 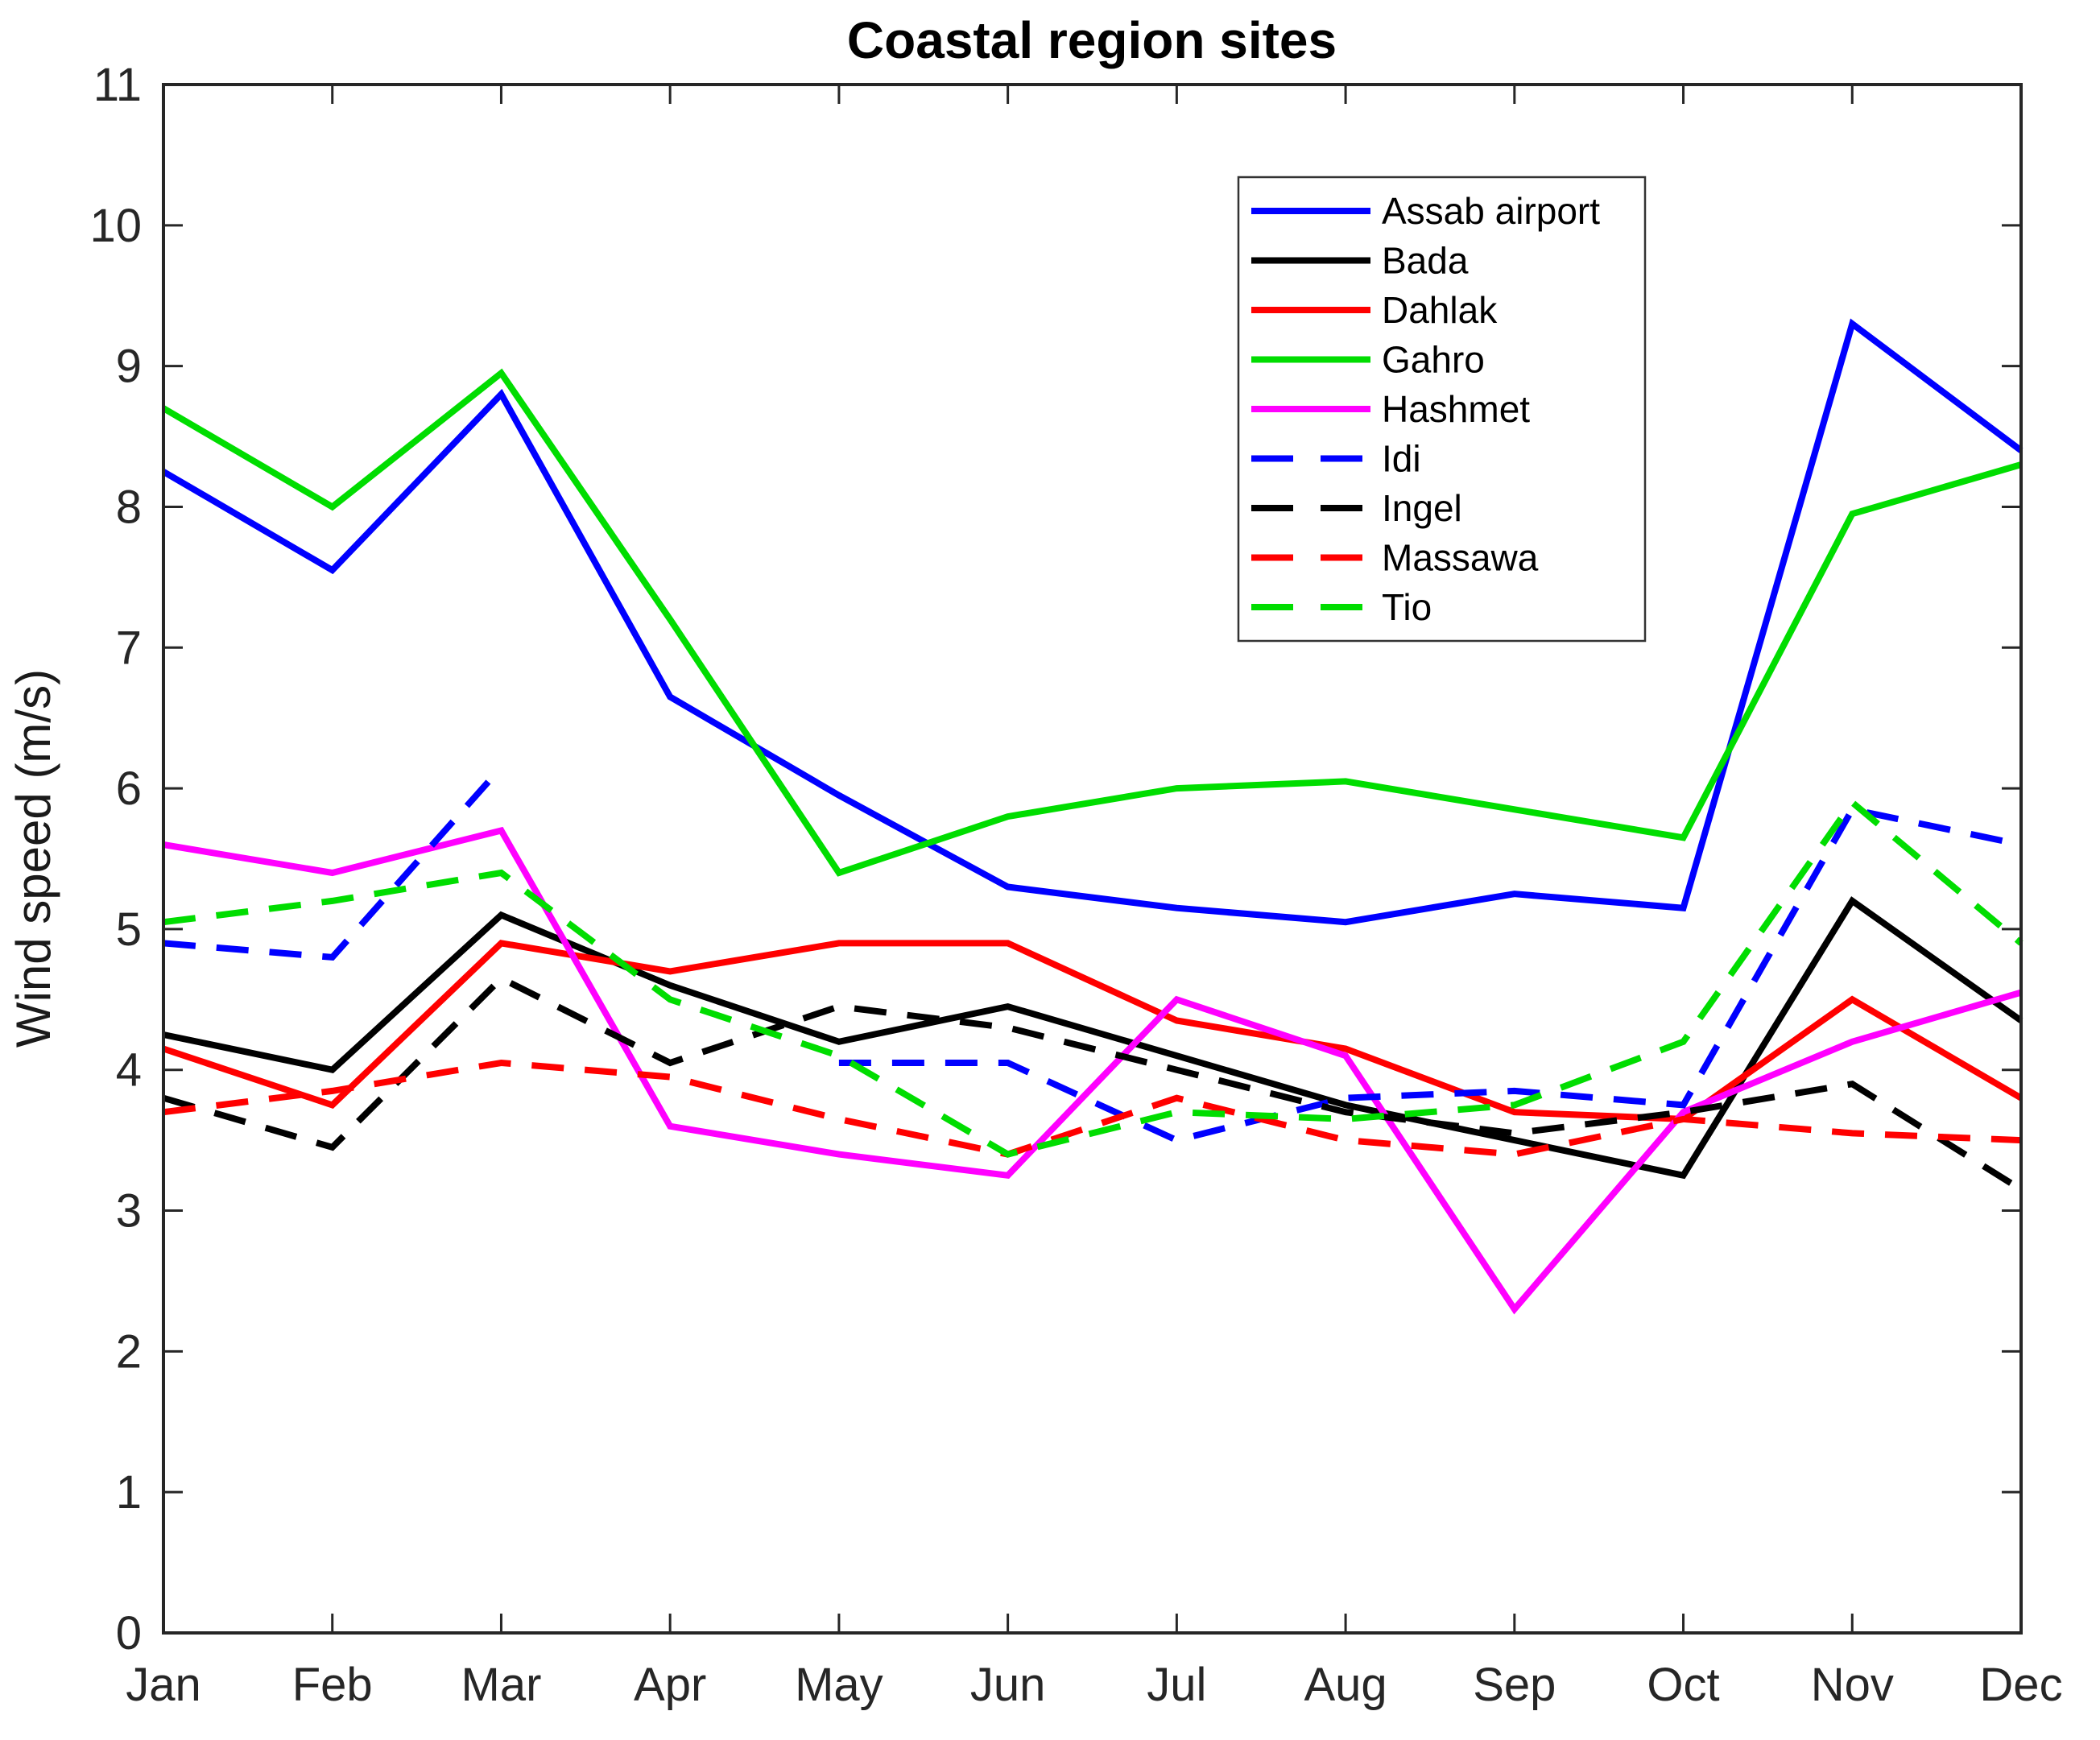 What do you see at coordinates (1433, 360) in the screenshot?
I see `legend-label-gahro: Gahro` at bounding box center [1433, 360].